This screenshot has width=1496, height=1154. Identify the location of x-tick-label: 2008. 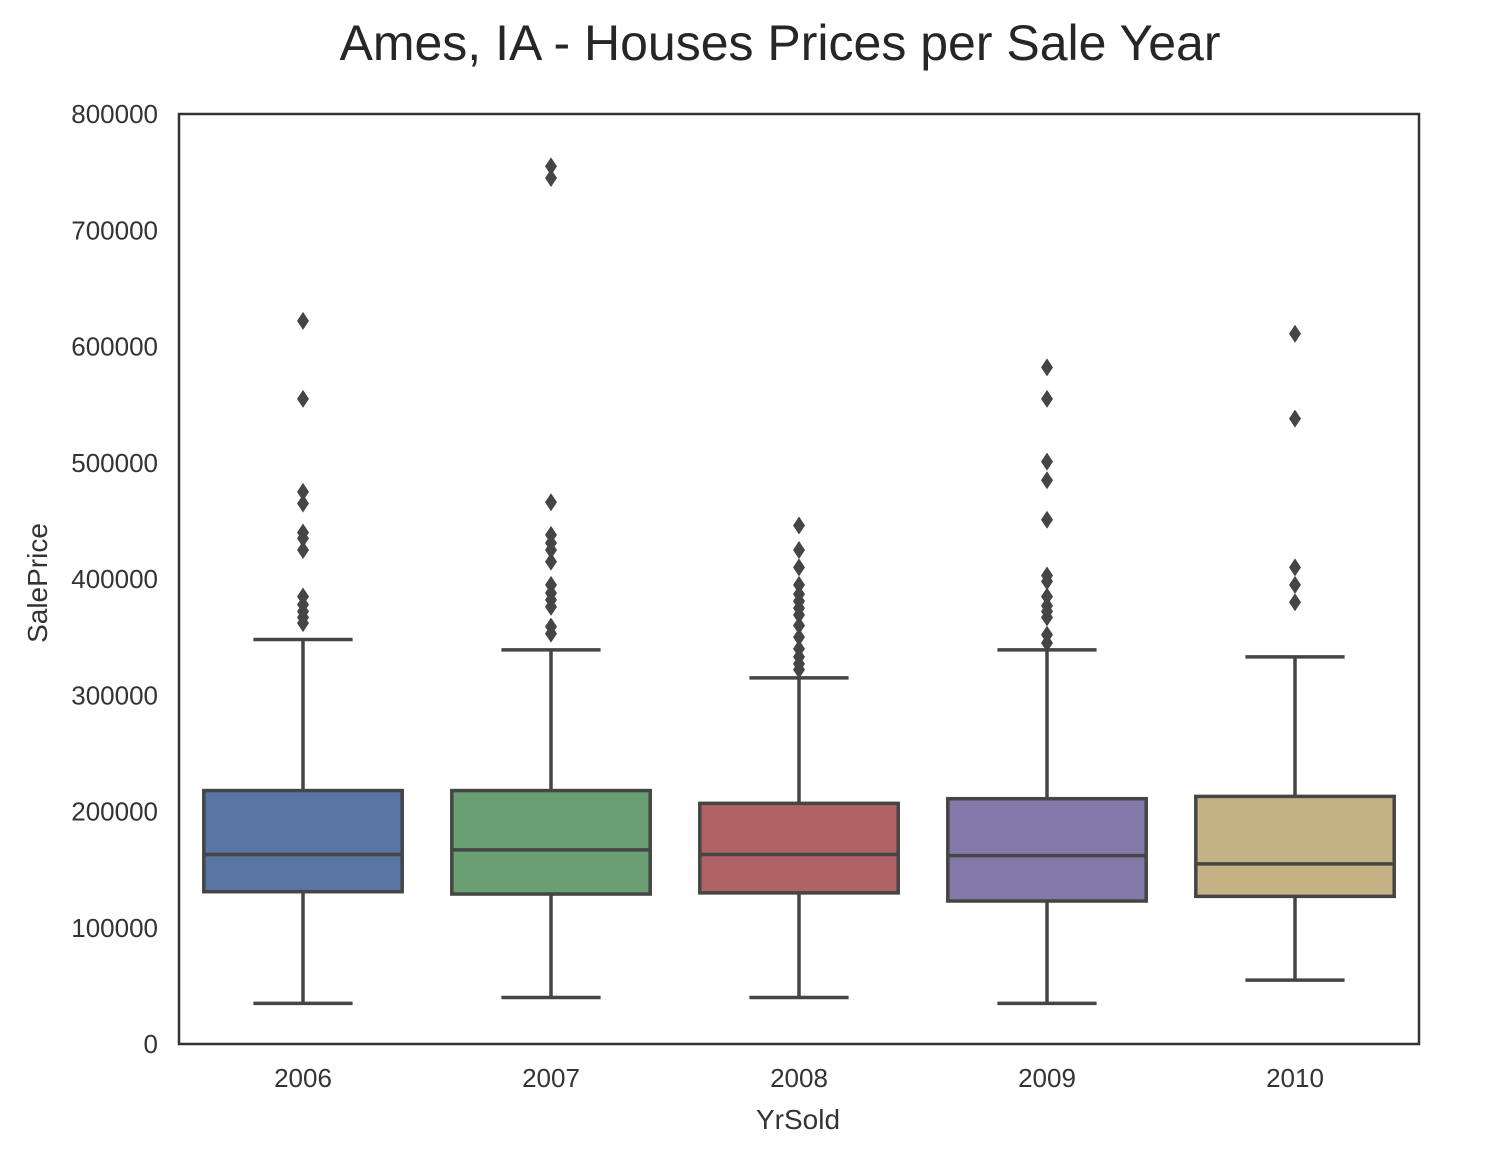
(799, 1078).